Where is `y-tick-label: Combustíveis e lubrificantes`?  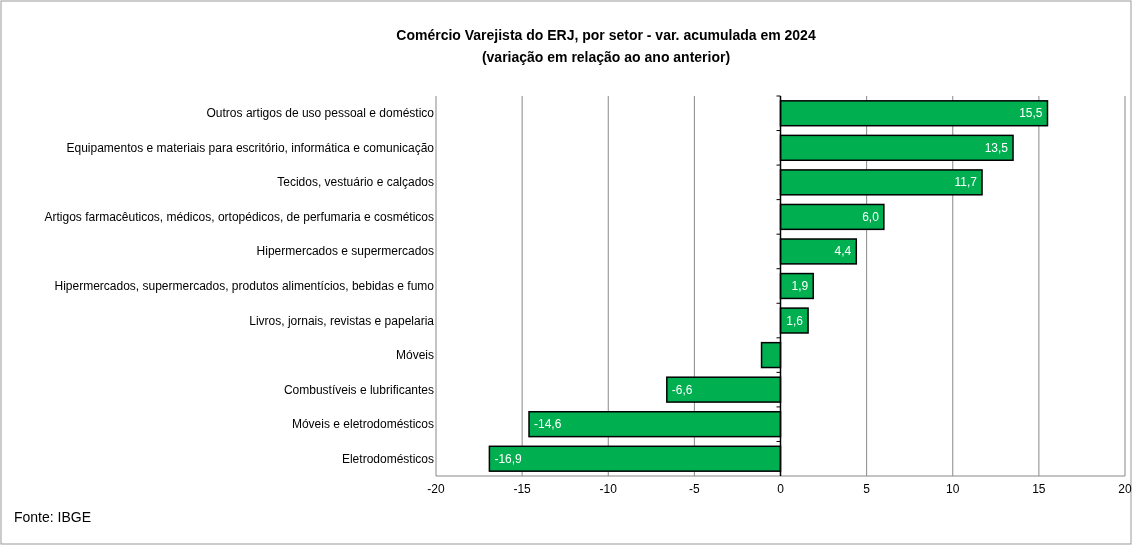 y-tick-label: Combustíveis e lubrificantes is located at coordinates (358, 389).